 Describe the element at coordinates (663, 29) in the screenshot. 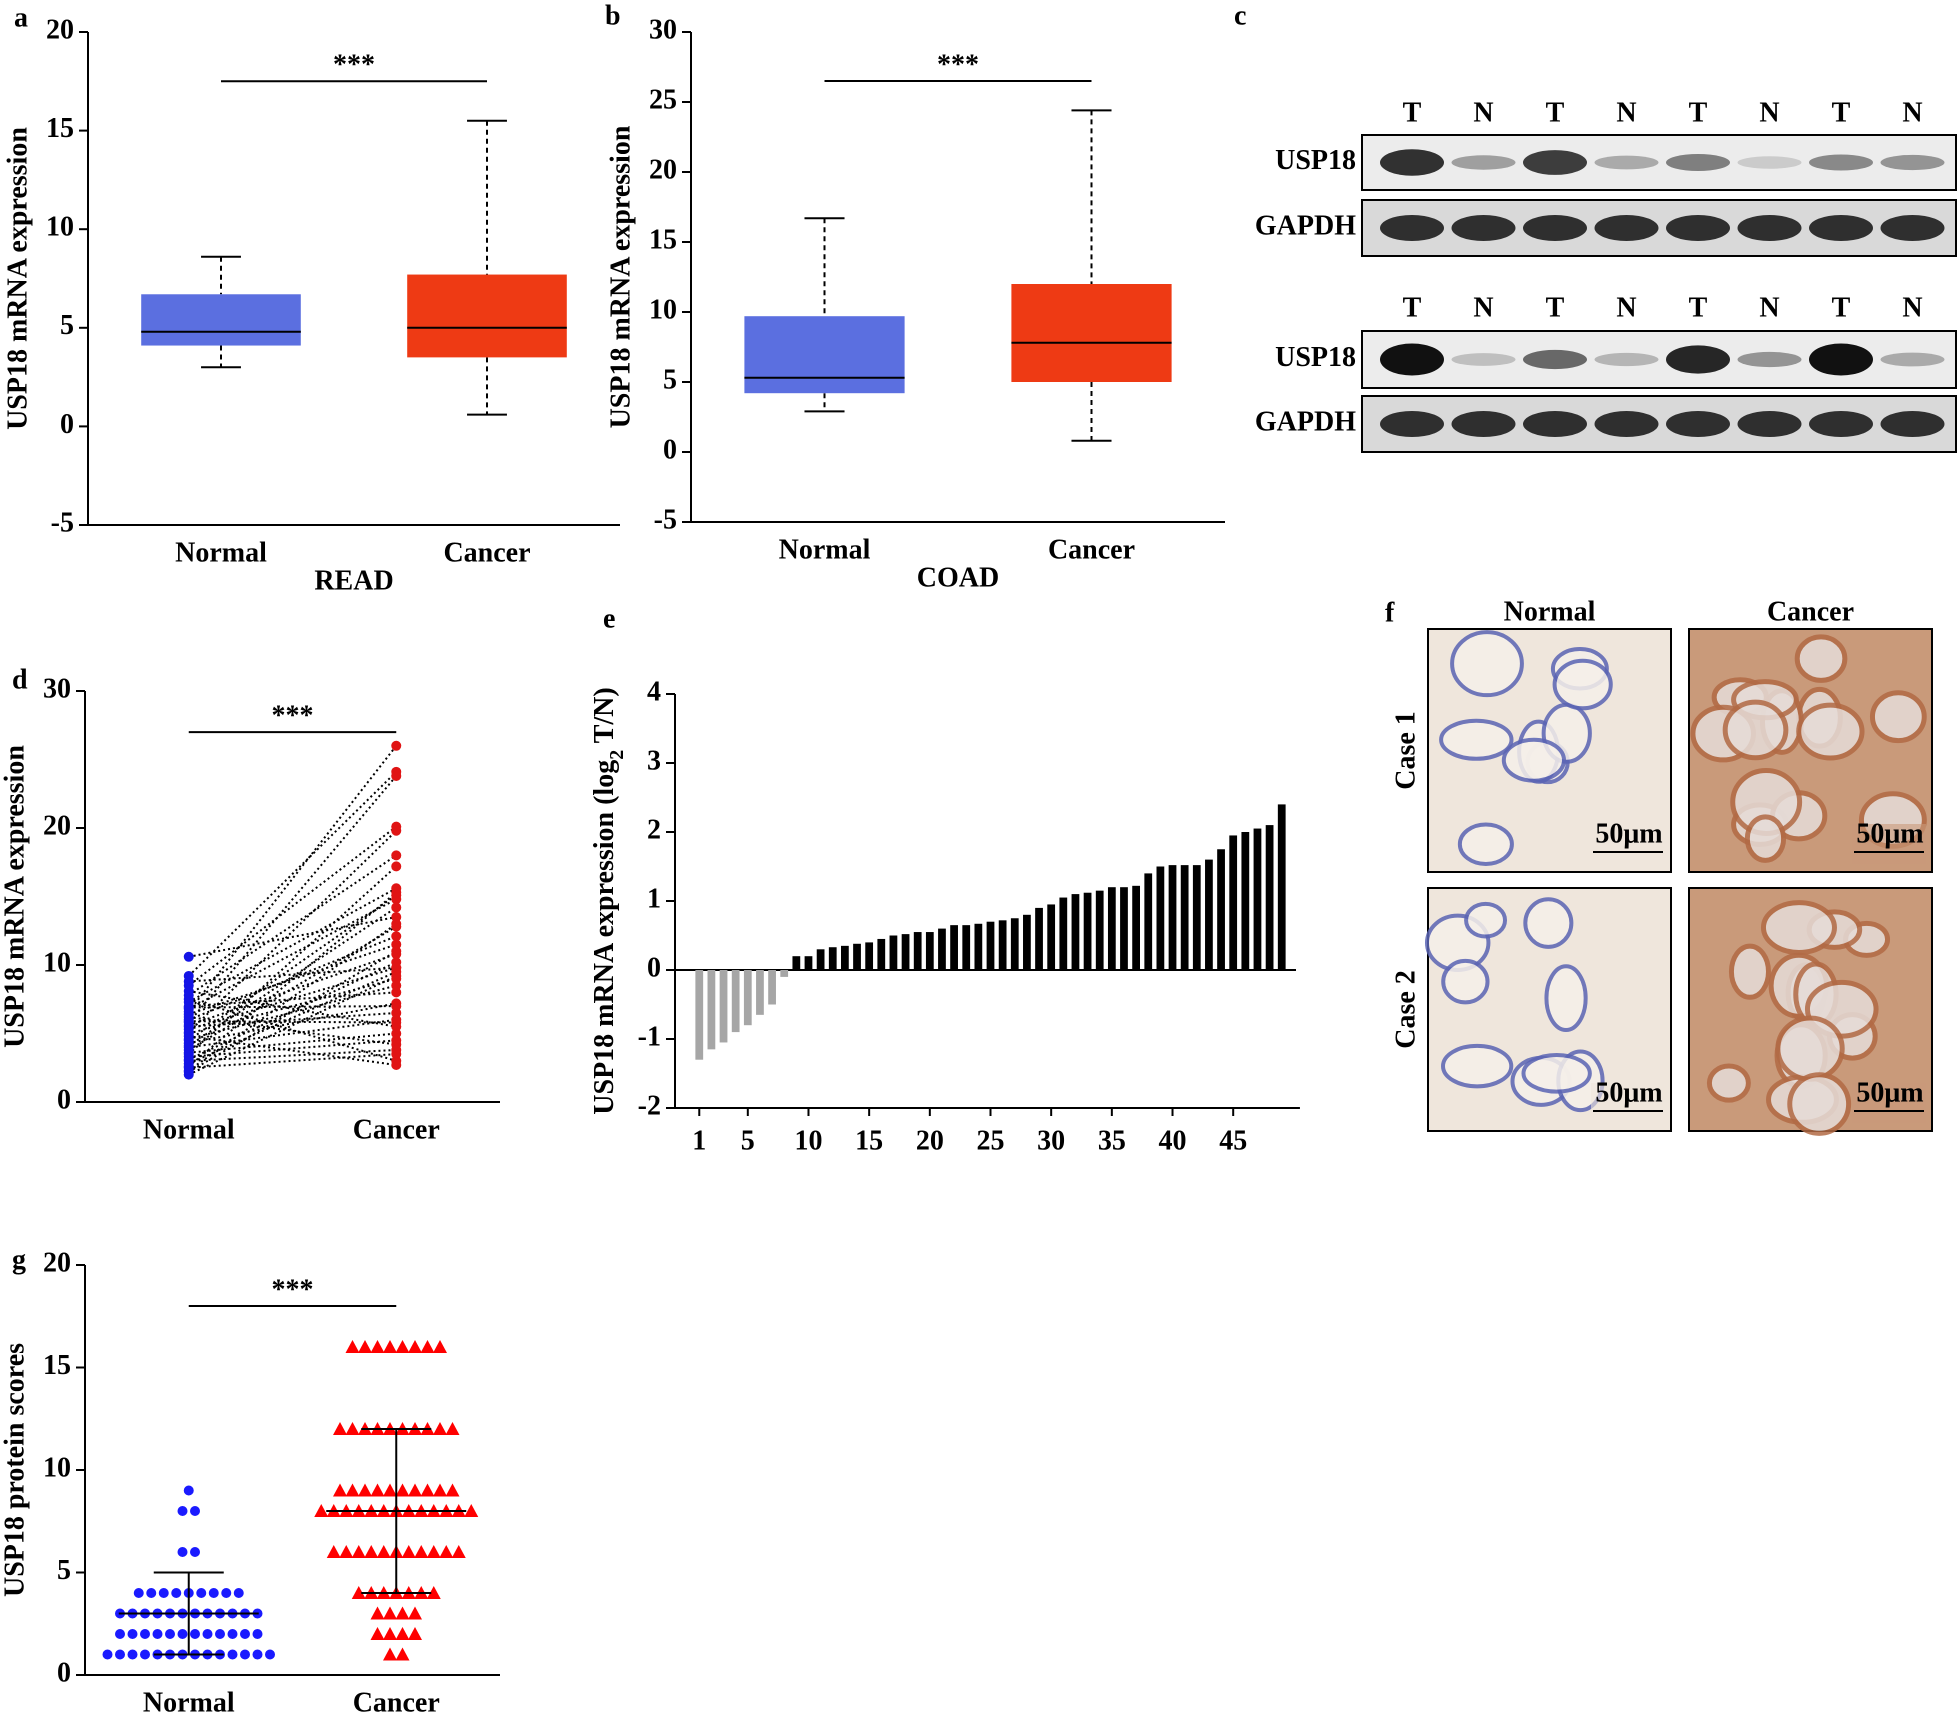

I see `y-tick-label: 30` at that location.